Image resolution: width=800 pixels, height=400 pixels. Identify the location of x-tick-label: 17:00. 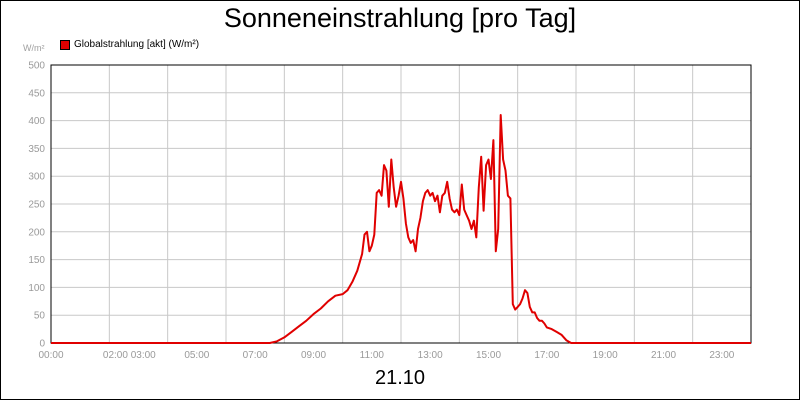
(546, 355).